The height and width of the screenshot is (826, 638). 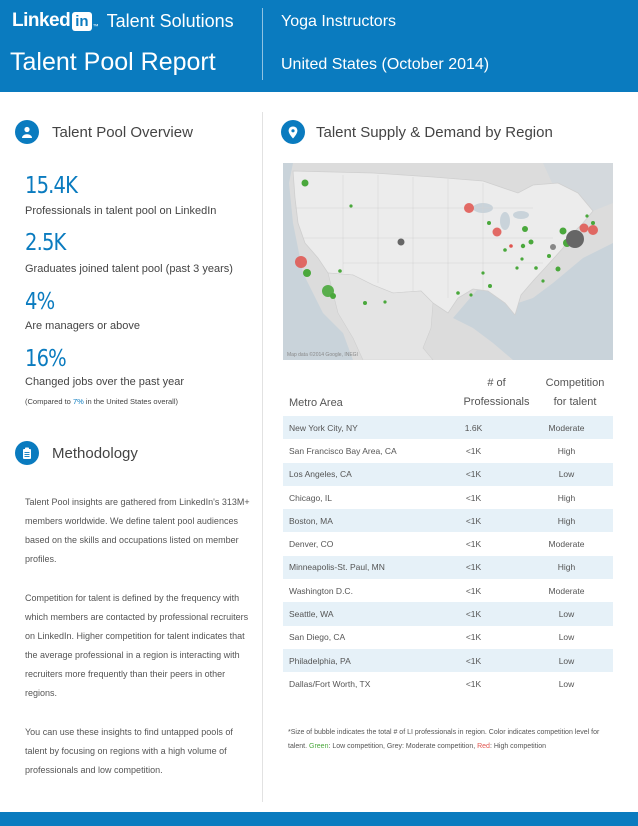 I want to click on col-header-competition-line1: Competition, so click(x=575, y=383).